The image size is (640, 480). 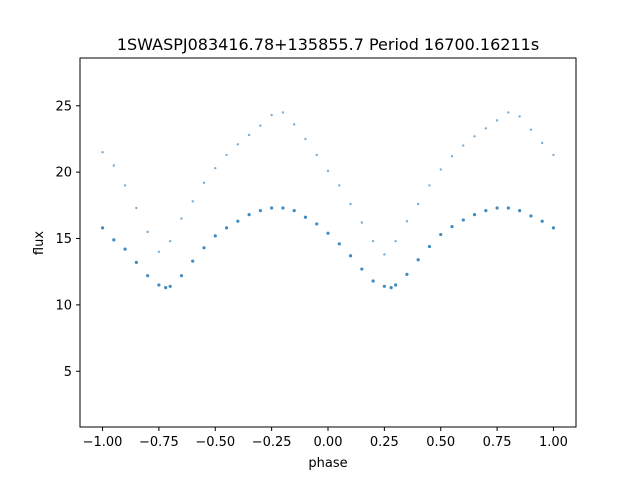 I want to click on x-tick-label: −1.00, so click(x=103, y=442).